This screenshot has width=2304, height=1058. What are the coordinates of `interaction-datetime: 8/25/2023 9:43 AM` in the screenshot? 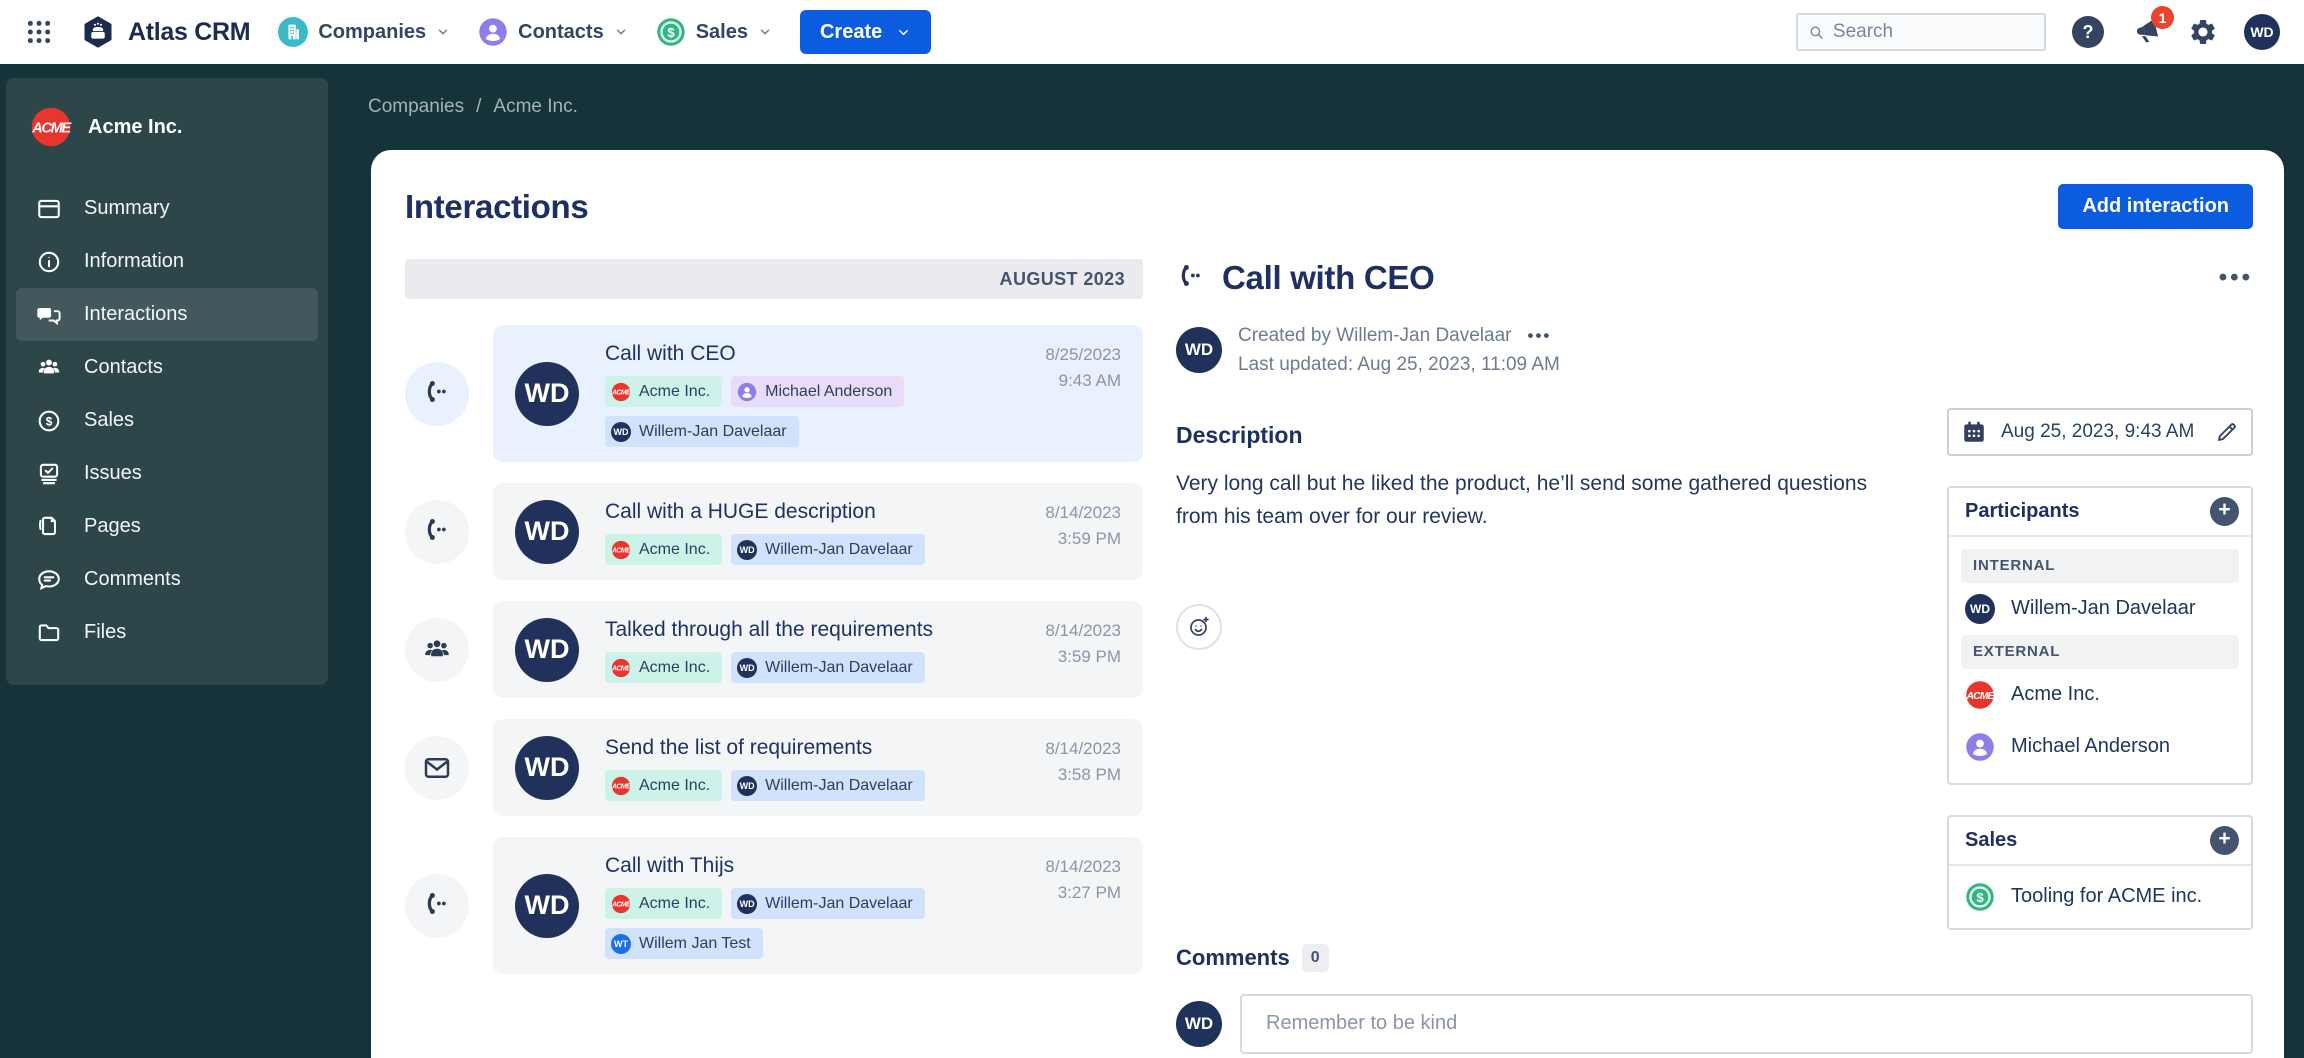 It's located at (1083, 393).